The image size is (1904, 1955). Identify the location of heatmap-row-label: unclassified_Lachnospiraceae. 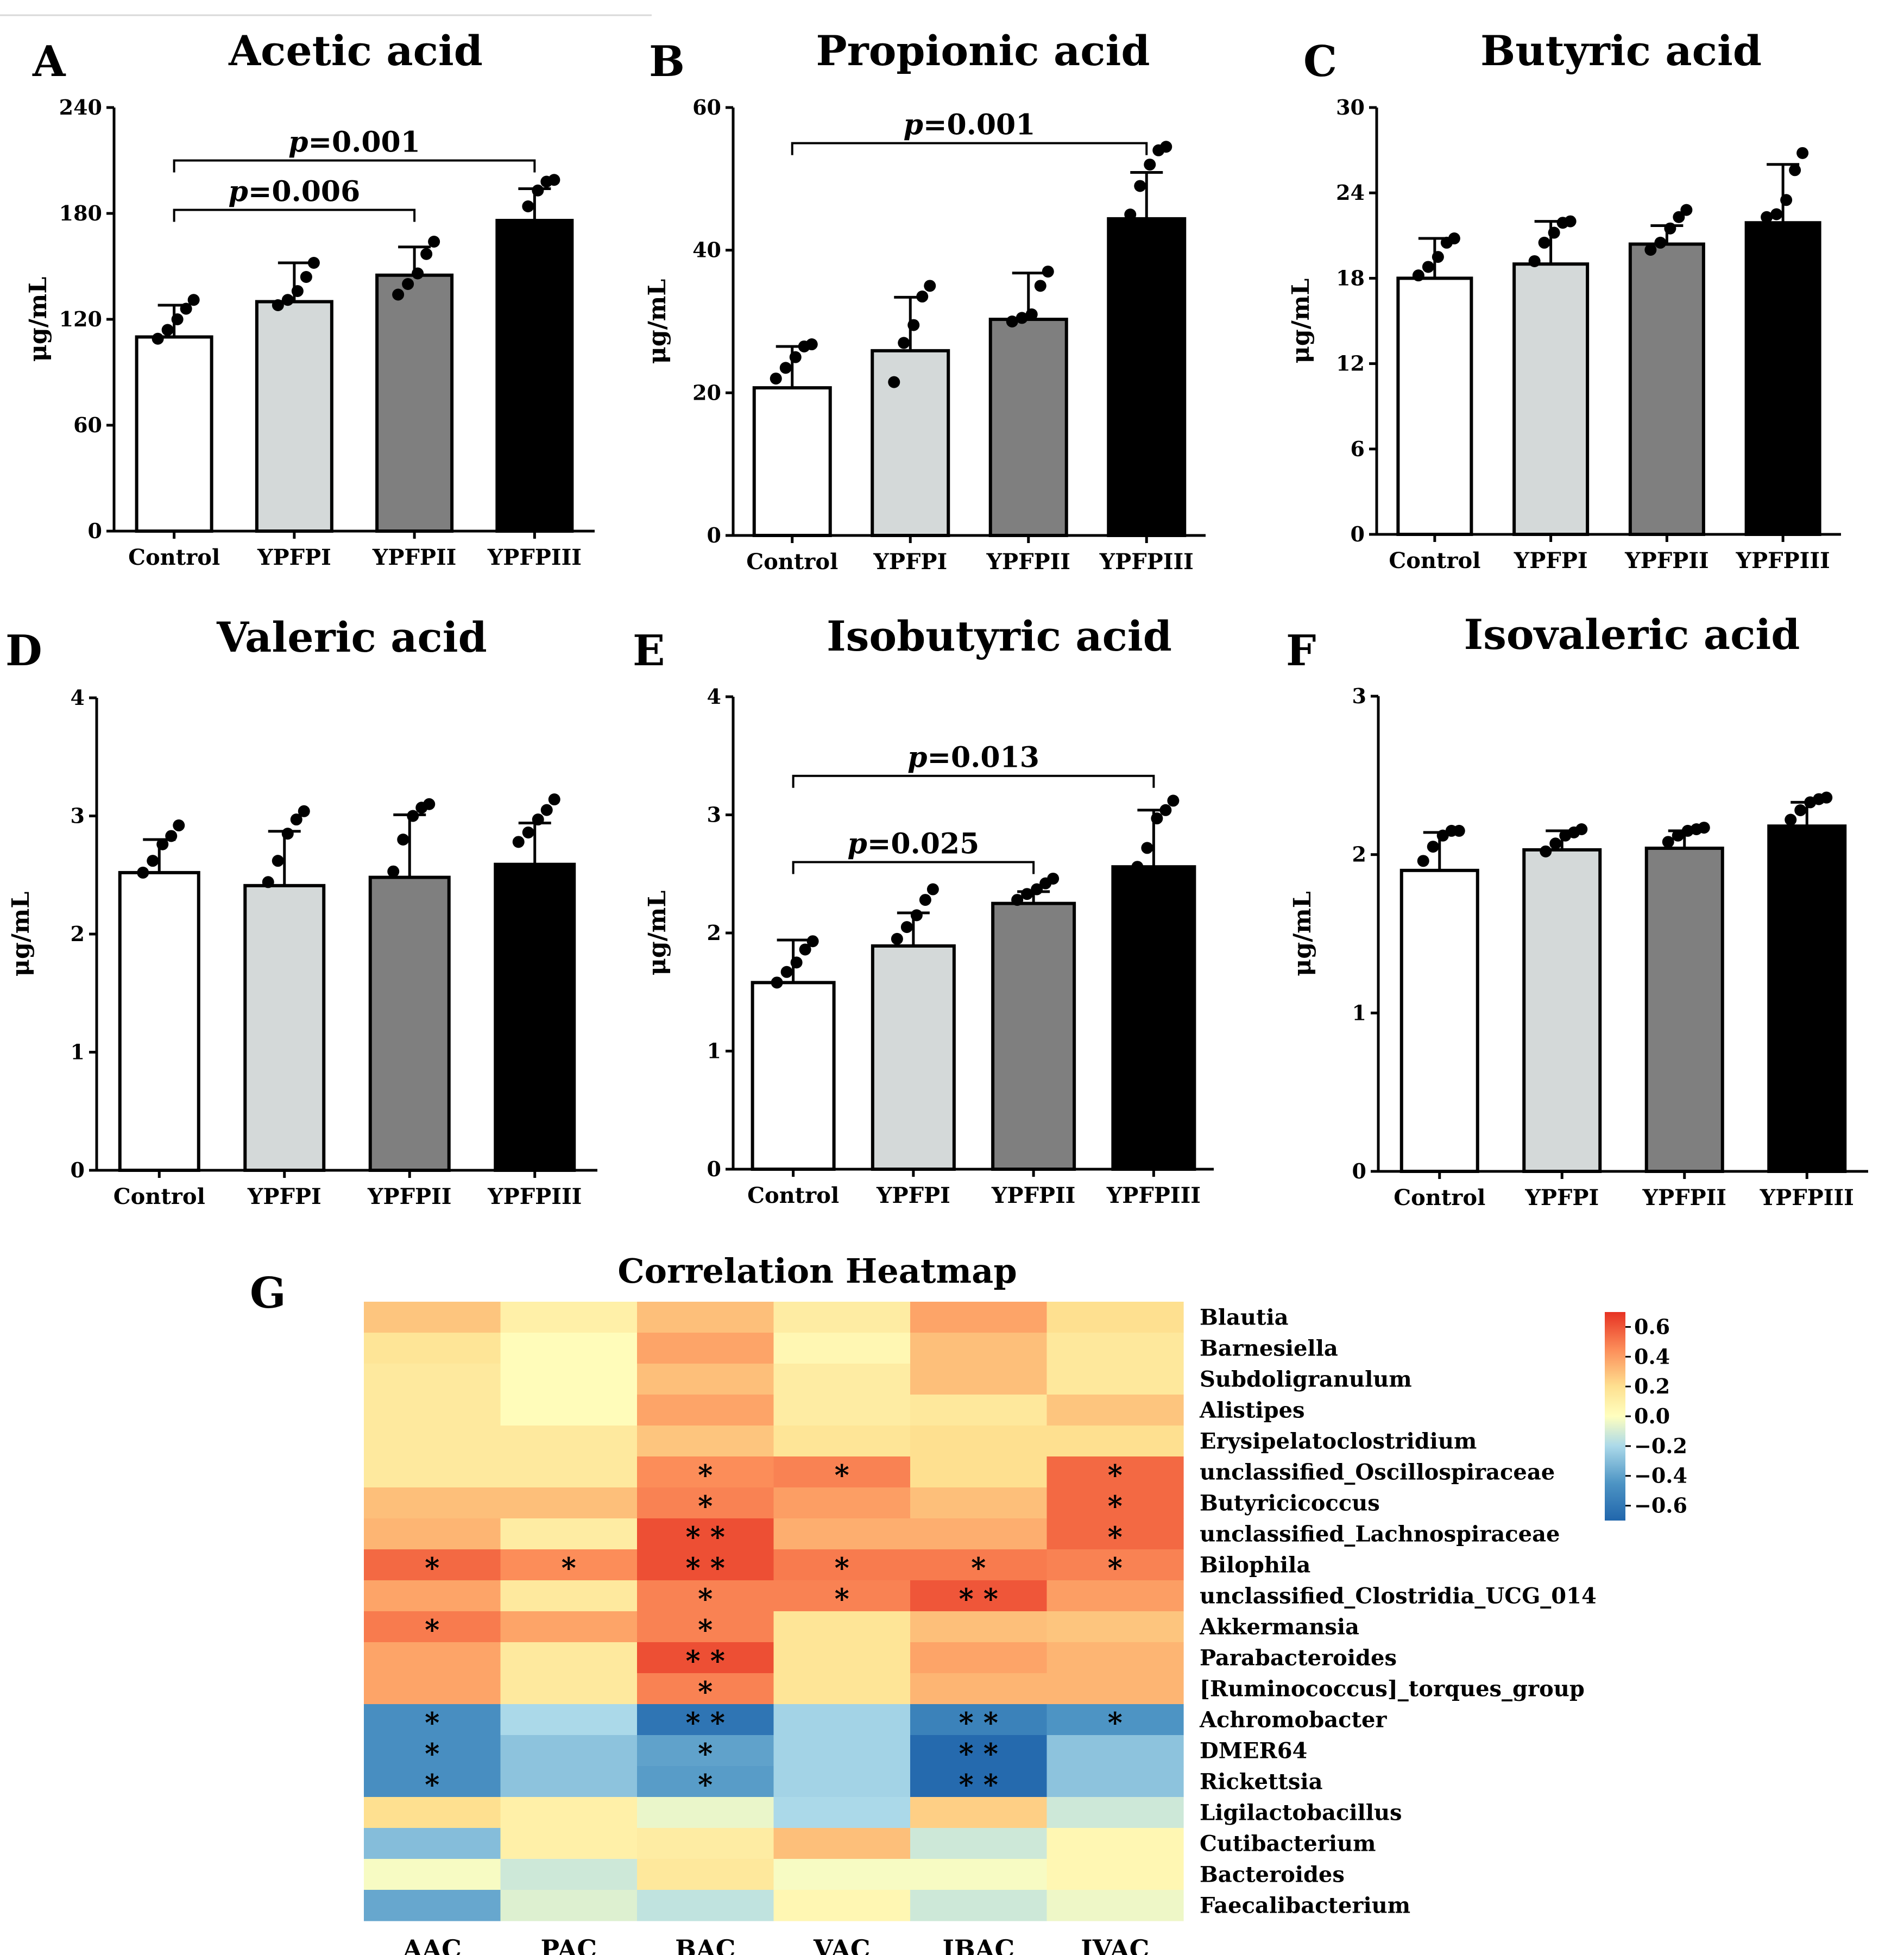
(1380, 1534).